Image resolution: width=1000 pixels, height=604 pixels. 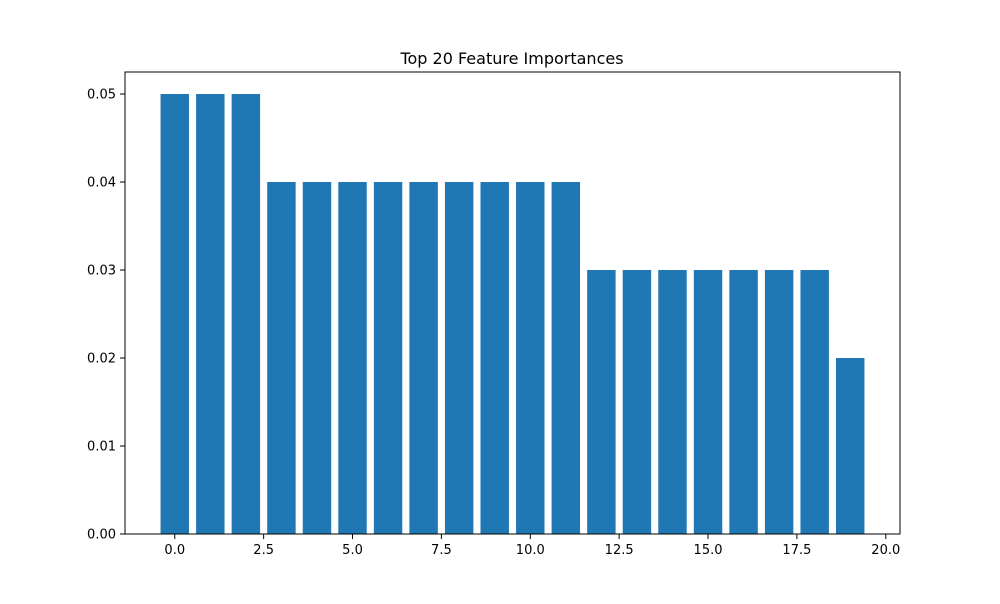 I want to click on y-tick-label-3: 0.03, so click(x=101, y=271).